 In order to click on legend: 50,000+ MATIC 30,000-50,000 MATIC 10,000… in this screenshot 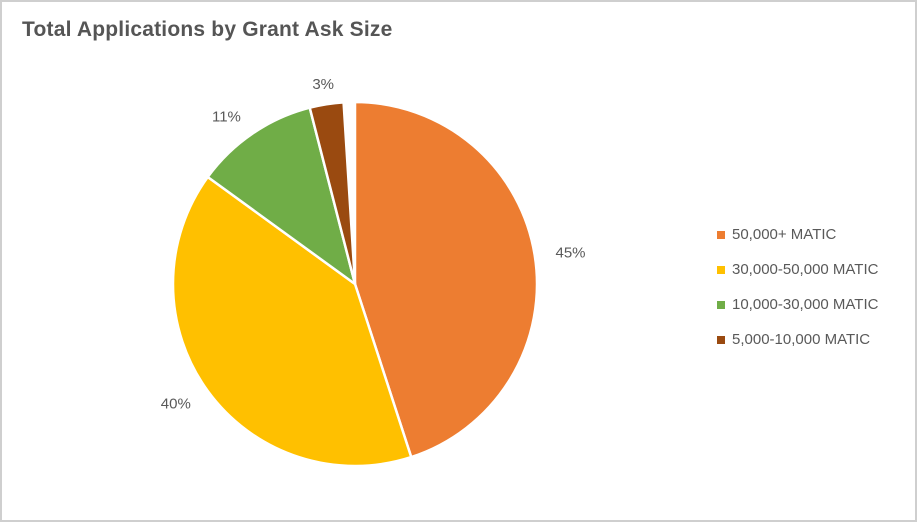, I will do `click(797, 287)`.